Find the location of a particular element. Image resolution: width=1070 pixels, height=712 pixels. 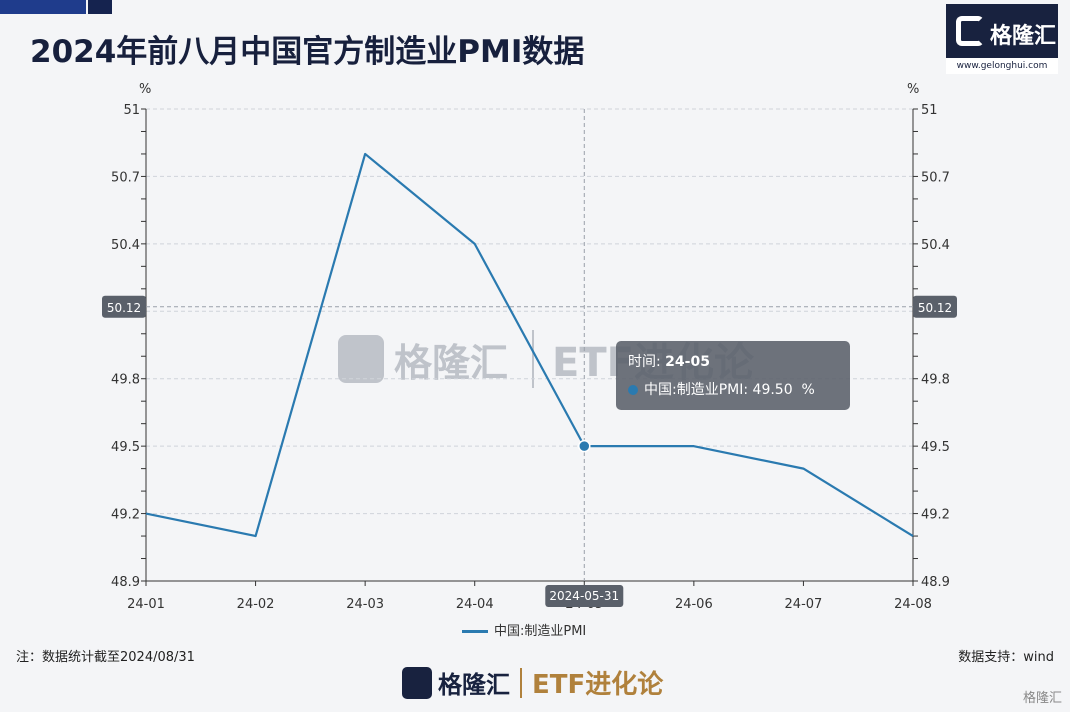

chart-legend: 中国:制造业PMI is located at coordinates (524, 629).